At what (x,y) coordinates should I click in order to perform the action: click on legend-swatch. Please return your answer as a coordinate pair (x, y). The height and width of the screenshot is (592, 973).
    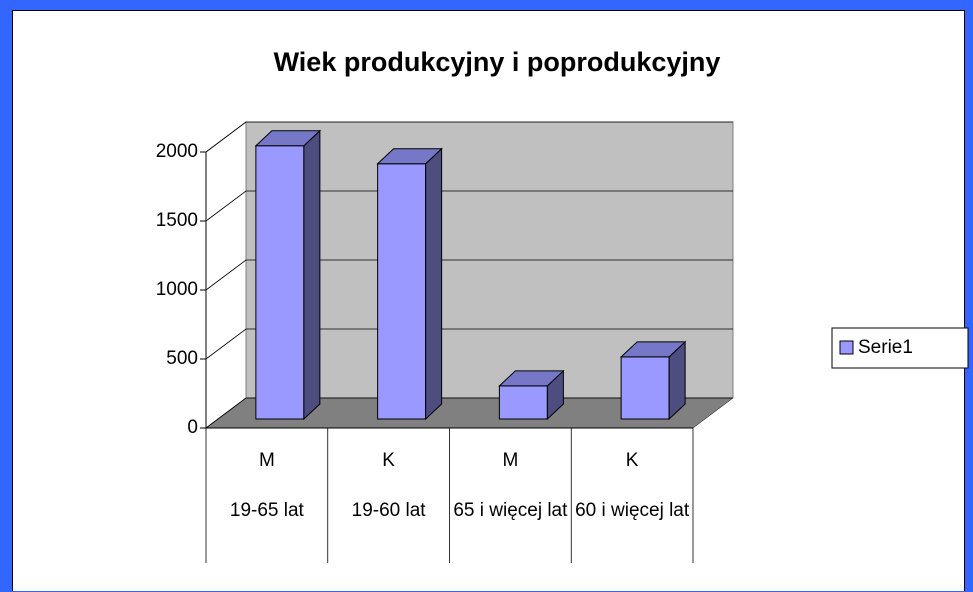
    Looking at the image, I should click on (846, 347).